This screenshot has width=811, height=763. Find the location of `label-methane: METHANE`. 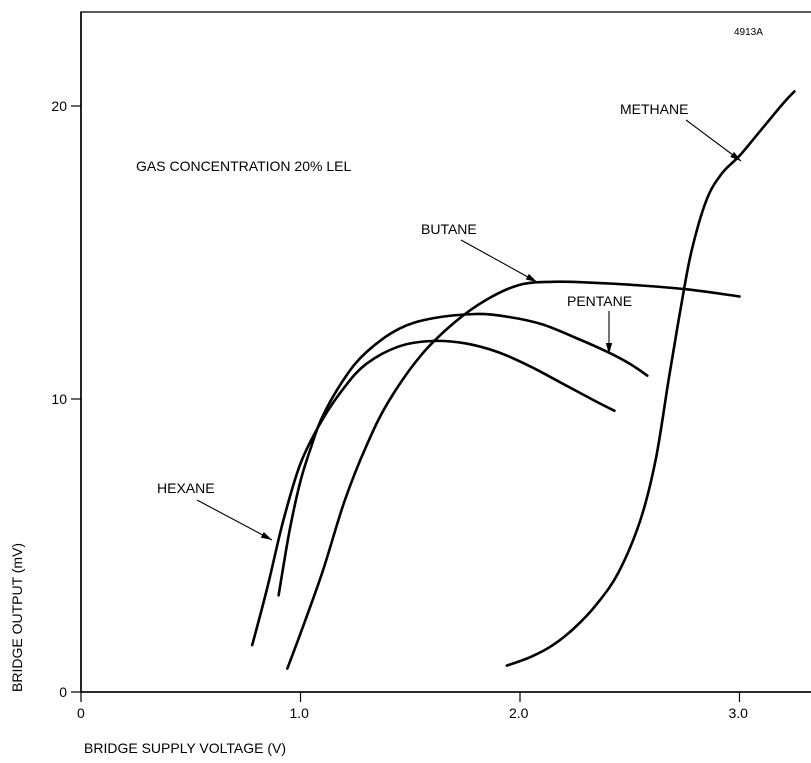

label-methane: METHANE is located at coordinates (654, 109).